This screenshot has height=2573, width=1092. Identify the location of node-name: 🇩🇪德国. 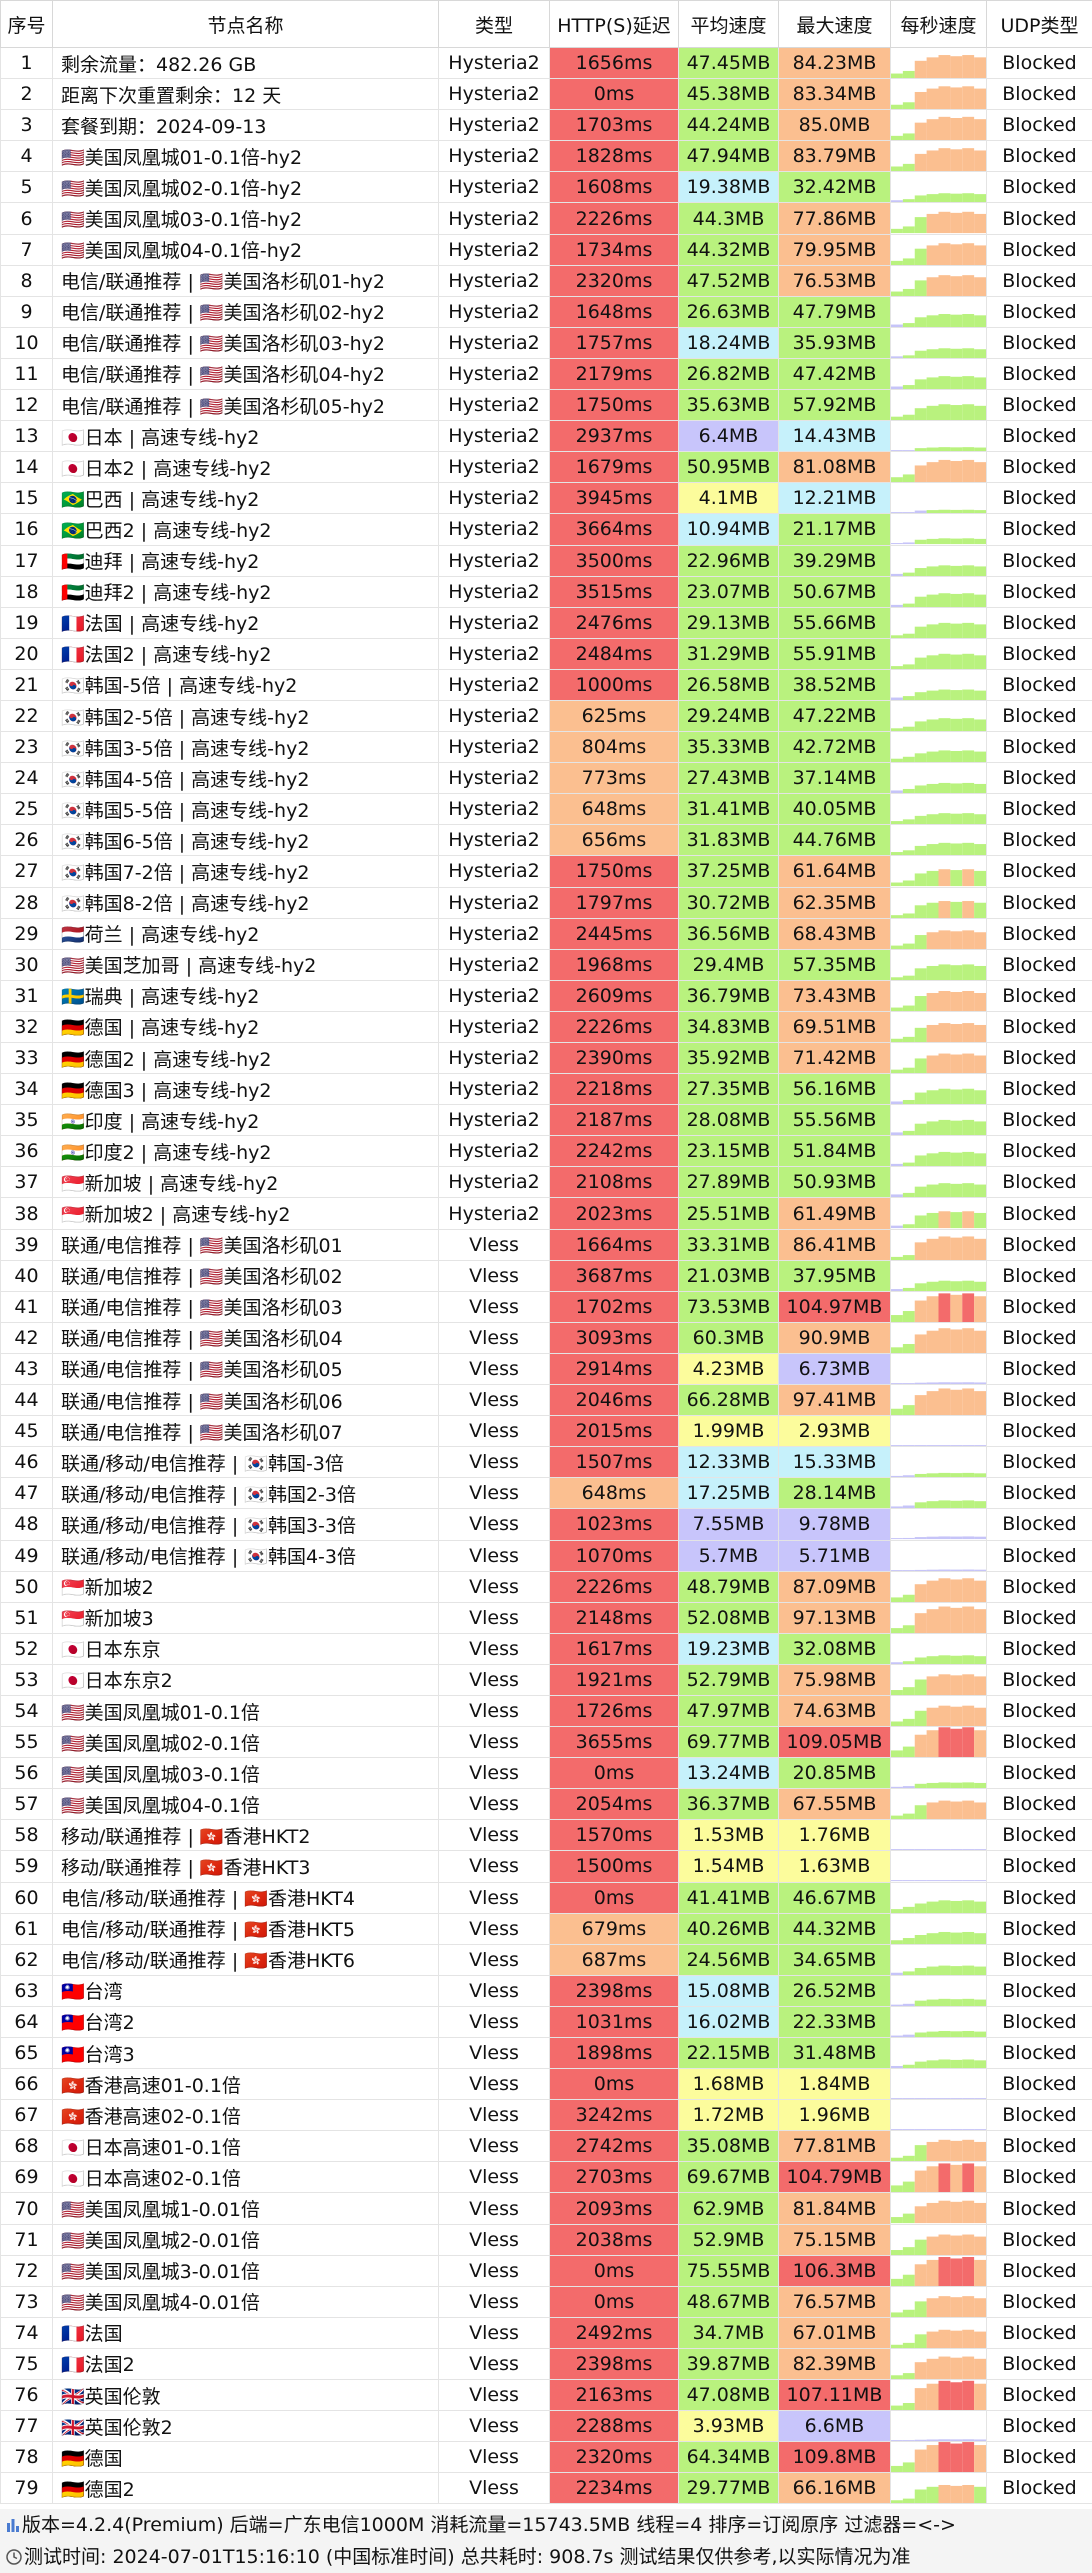
(246, 2457).